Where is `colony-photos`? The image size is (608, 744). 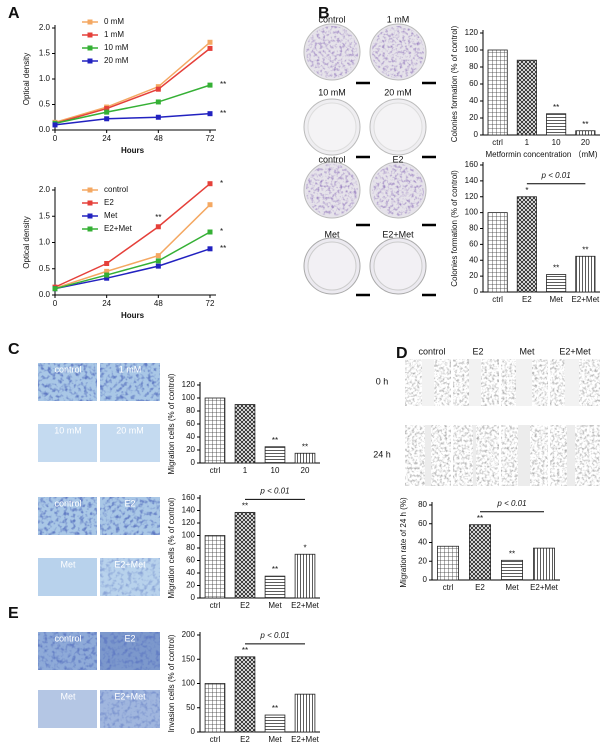 colony-photos is located at coordinates (369, 160).